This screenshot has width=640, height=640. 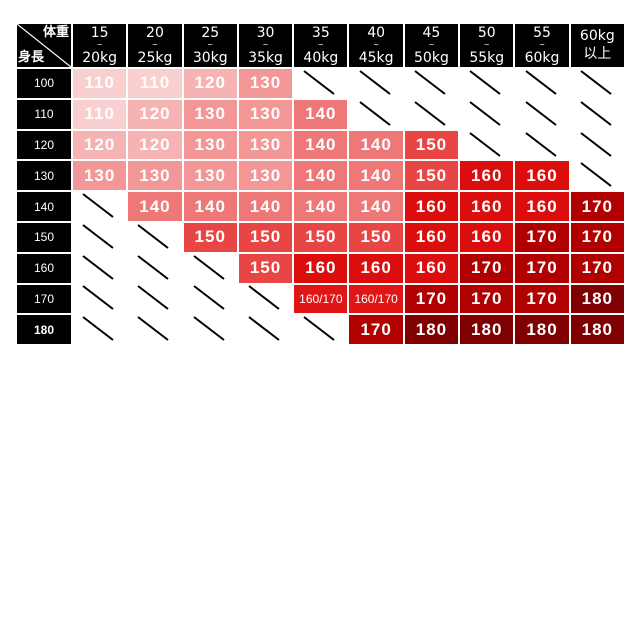 I want to click on row-header-height: 140, so click(x=44, y=206).